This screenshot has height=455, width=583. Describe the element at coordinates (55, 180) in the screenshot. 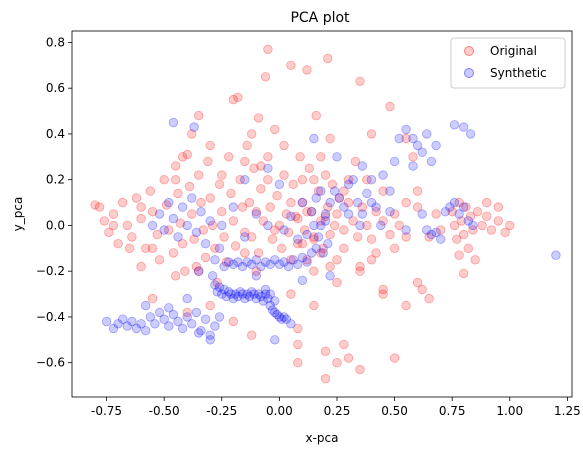

I see `y-tick-label: 0.2` at that location.